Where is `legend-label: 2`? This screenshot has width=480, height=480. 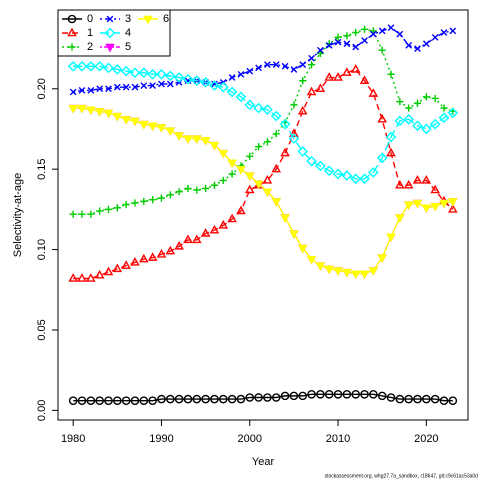
legend-label: 2 is located at coordinates (90, 47).